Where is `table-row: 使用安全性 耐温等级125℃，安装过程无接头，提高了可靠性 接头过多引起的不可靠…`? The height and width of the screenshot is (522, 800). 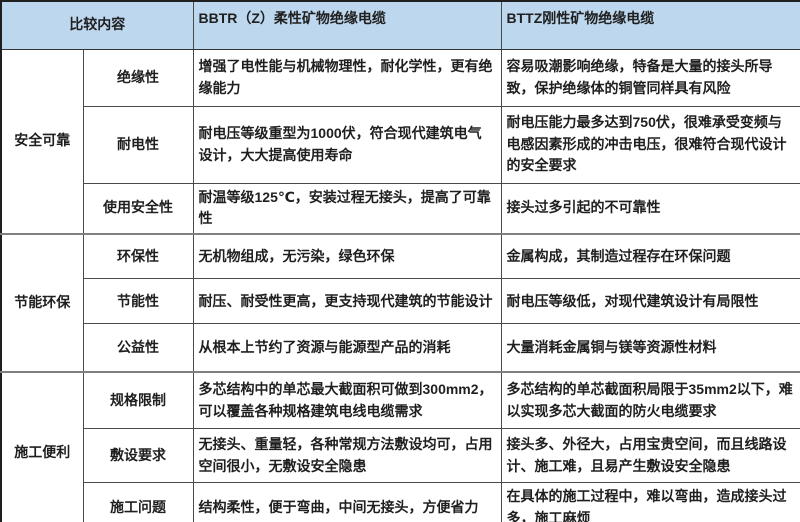
table-row: 使用安全性 耐温等级125℃，安装过程无接头，提高了可靠性 接头过多引起的不可靠… is located at coordinates (400, 208).